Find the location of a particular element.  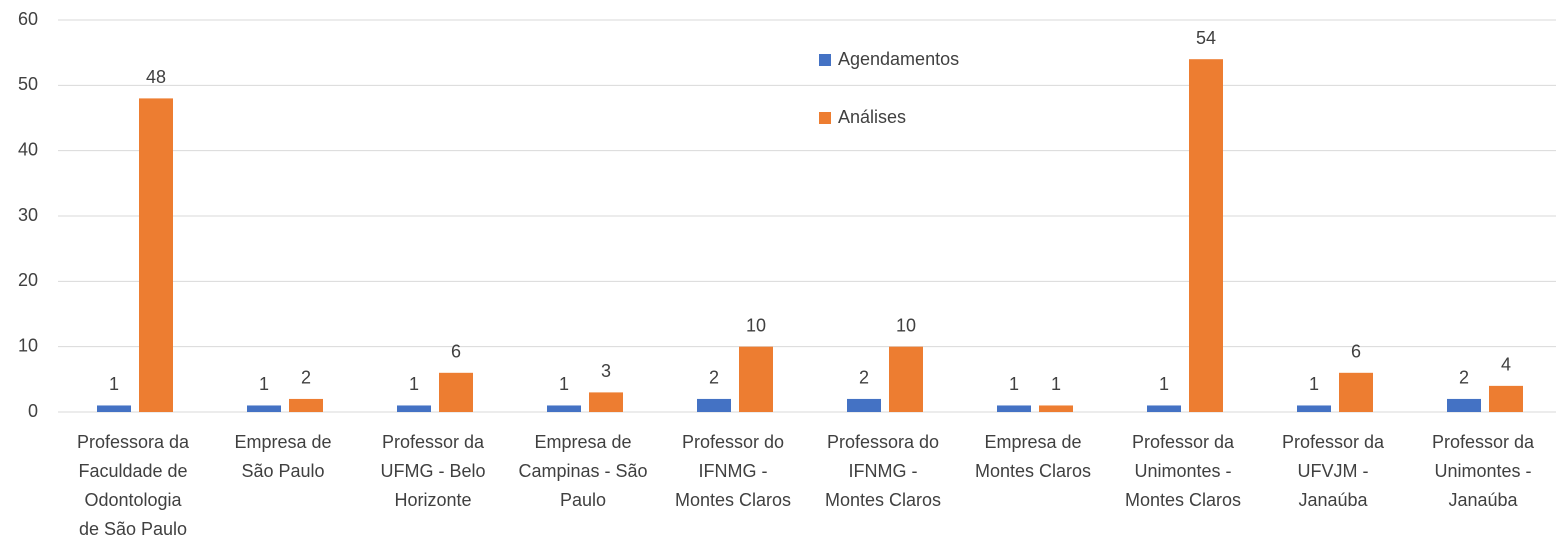

y-tick-label: 60 is located at coordinates (28, 19).